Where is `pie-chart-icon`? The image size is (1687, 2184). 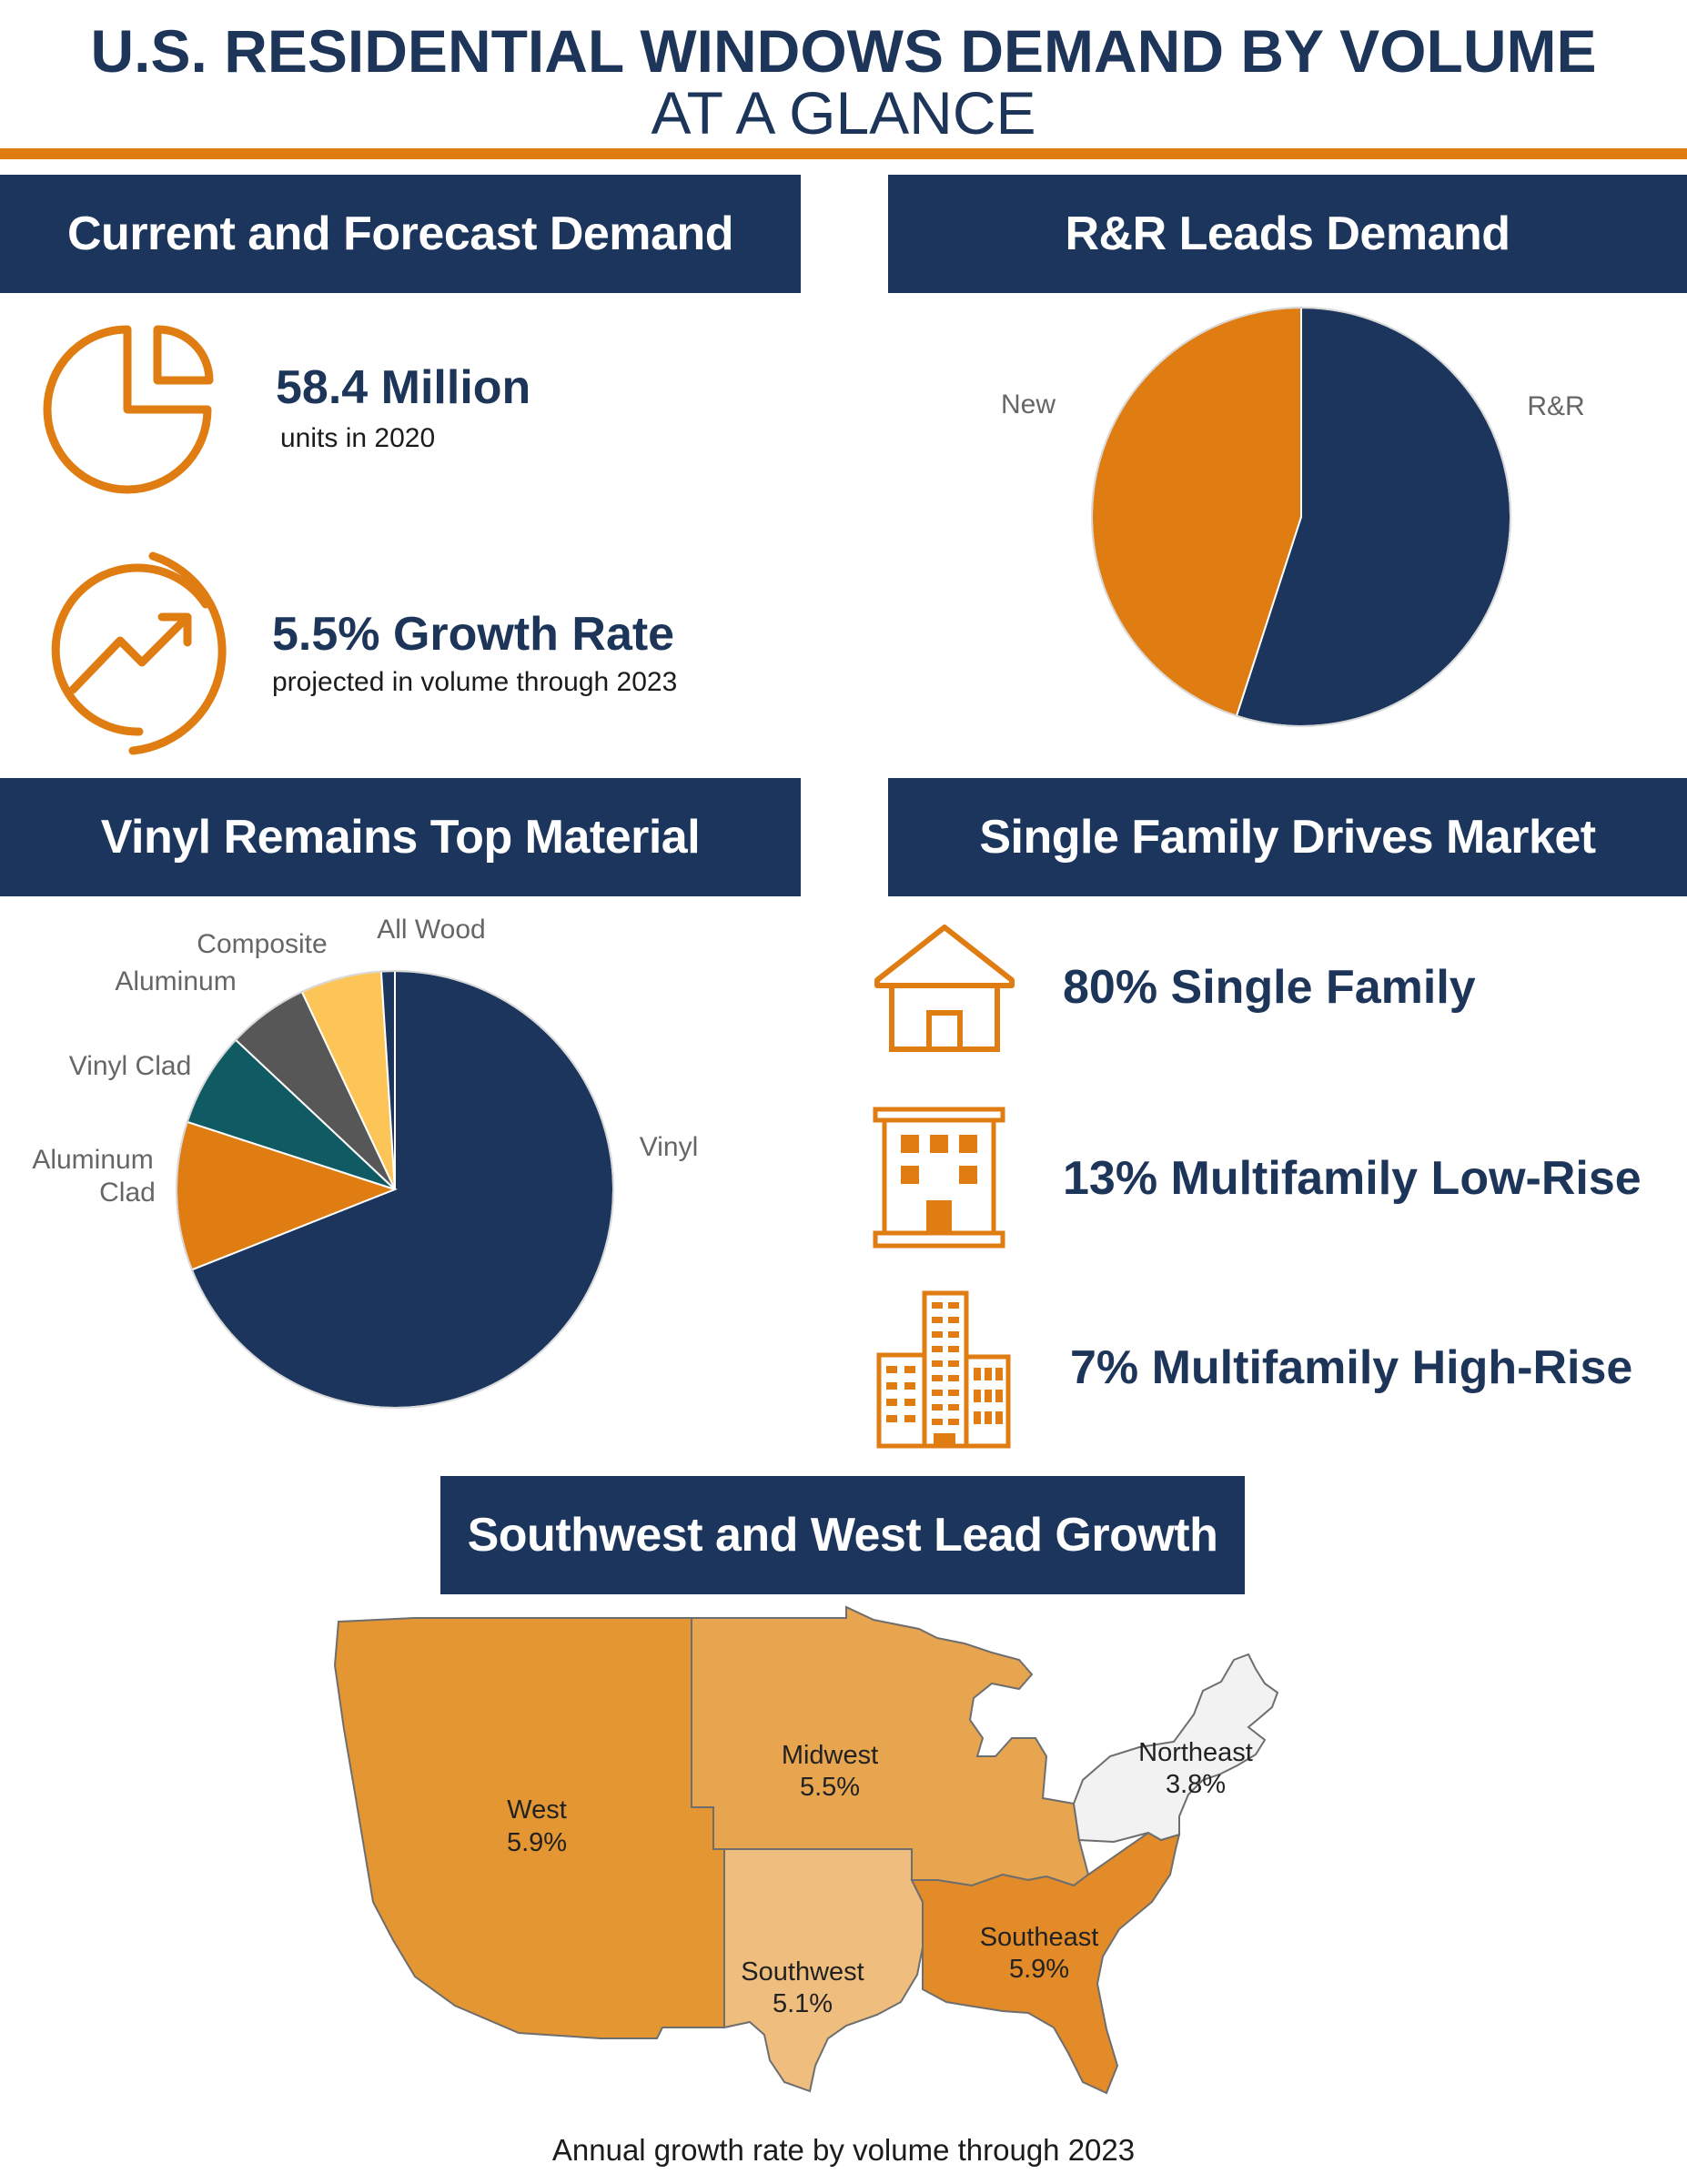 pie-chart-icon is located at coordinates (128, 410).